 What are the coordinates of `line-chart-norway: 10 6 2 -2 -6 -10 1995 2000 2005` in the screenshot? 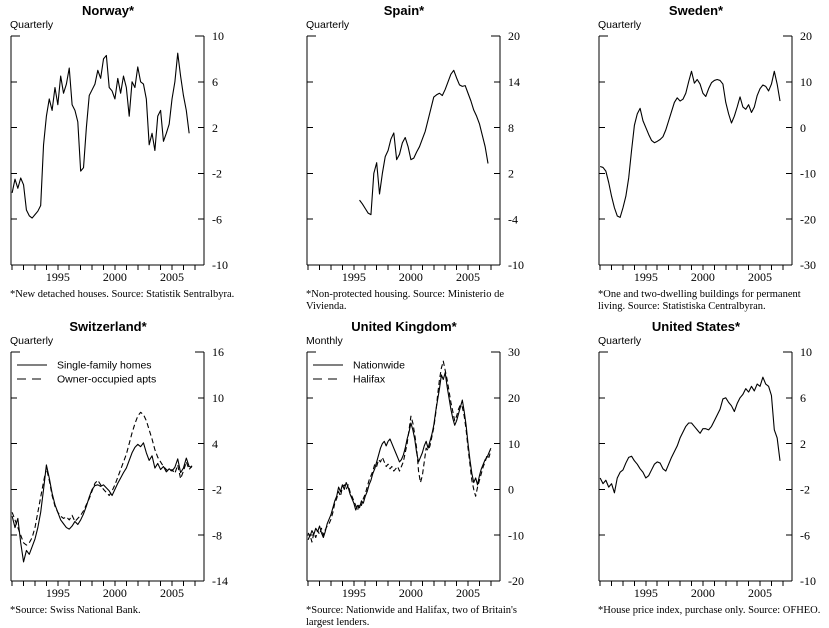 It's located at (119, 157).